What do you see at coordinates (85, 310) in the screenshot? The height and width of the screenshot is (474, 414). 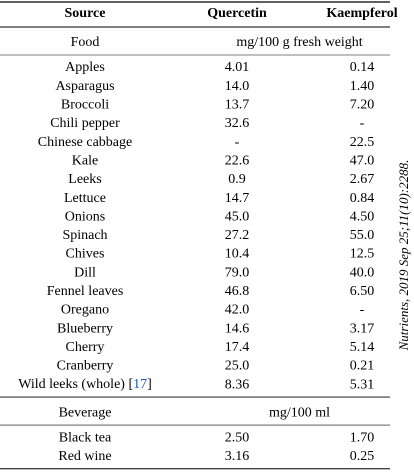 I see `cell: Oregano` at bounding box center [85, 310].